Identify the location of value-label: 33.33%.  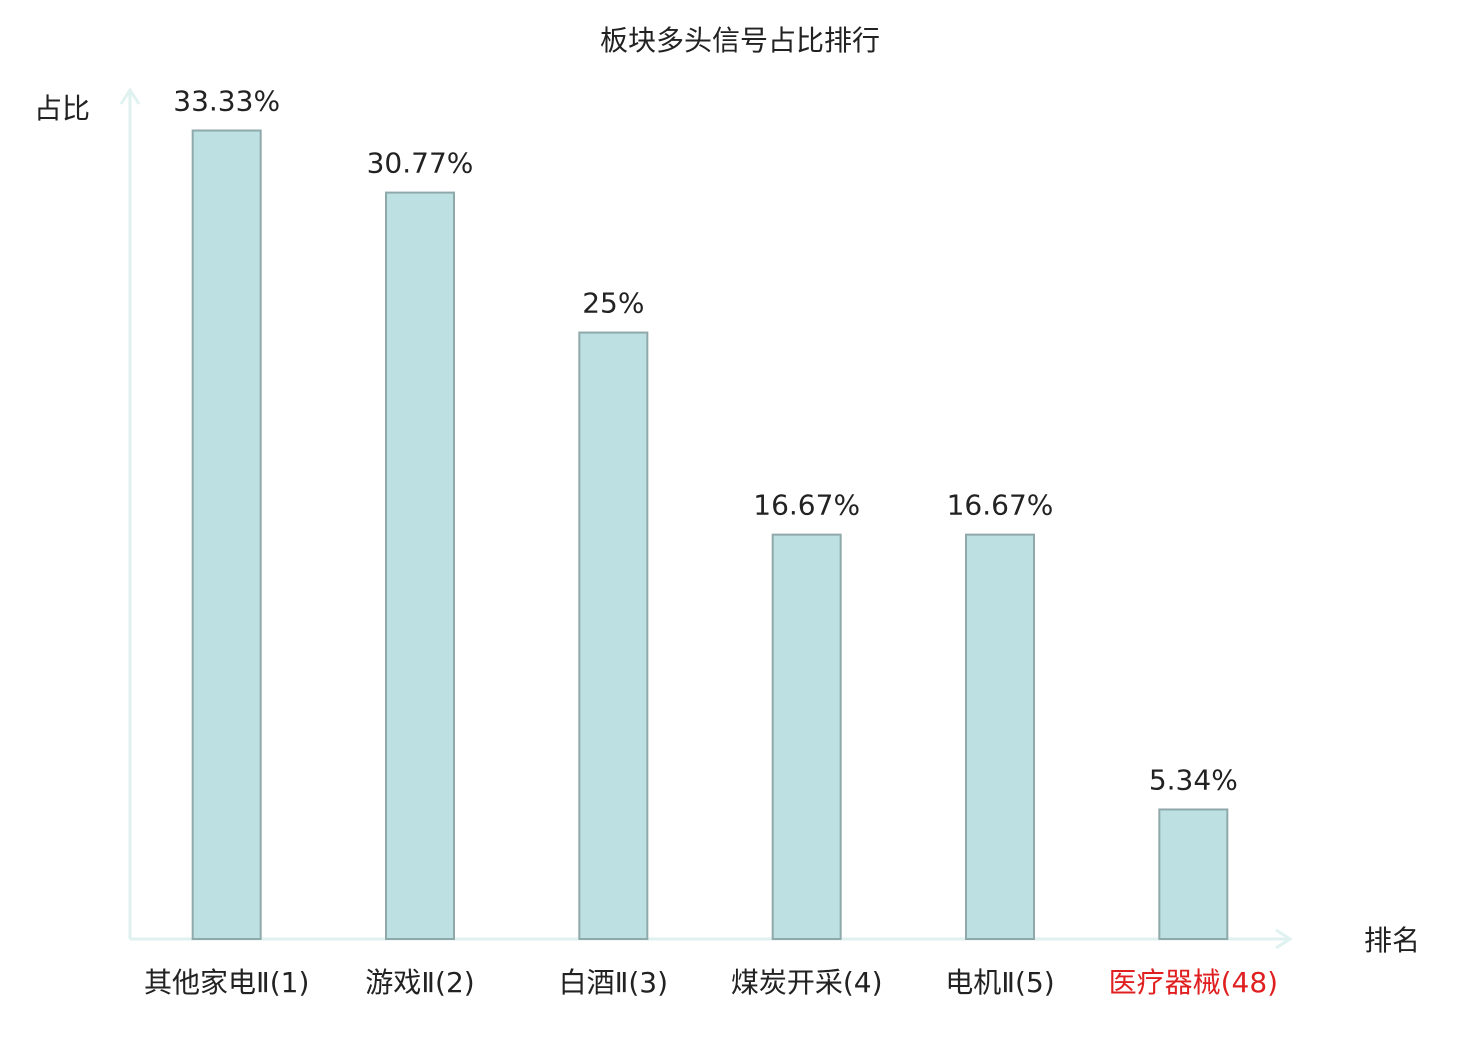
(226, 101).